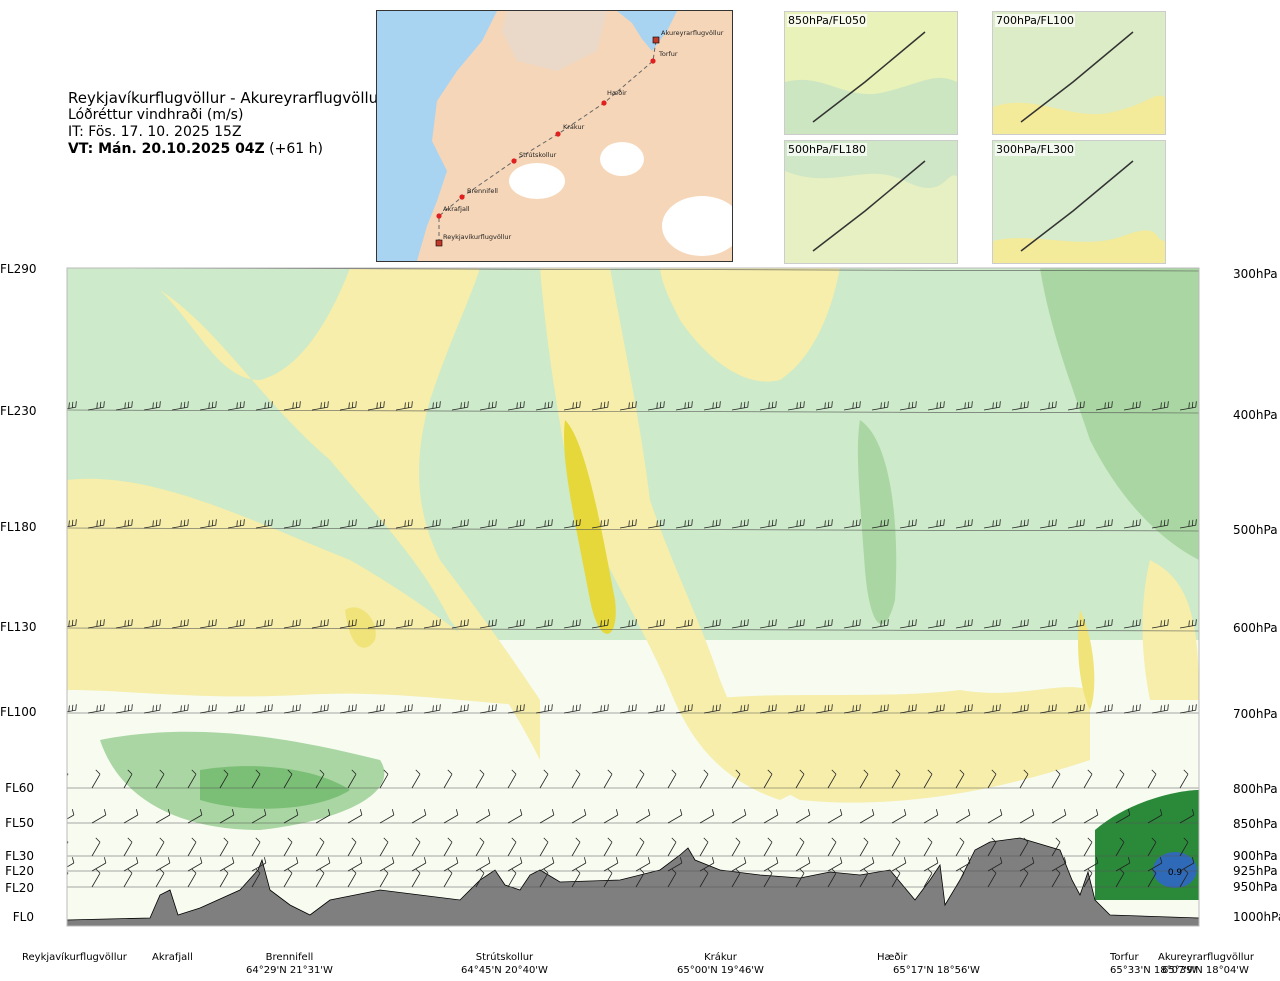 This screenshot has width=1280, height=981. I want to click on thumb-700: 700hPa/FL100, so click(1079, 73).